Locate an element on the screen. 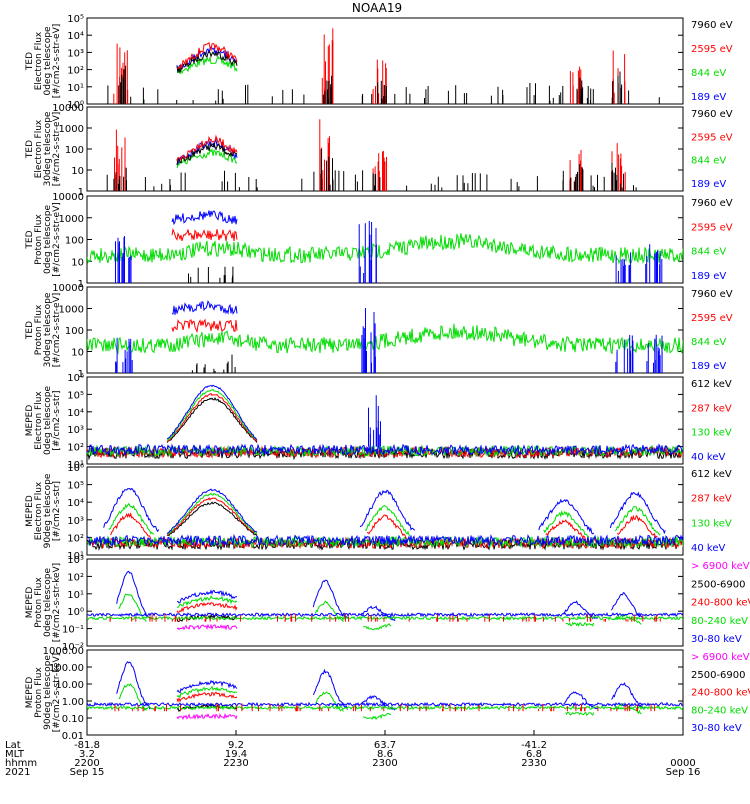 The height and width of the screenshot is (804, 750). panel-1-ytick-label: 10³ is located at coordinates (75, 53).